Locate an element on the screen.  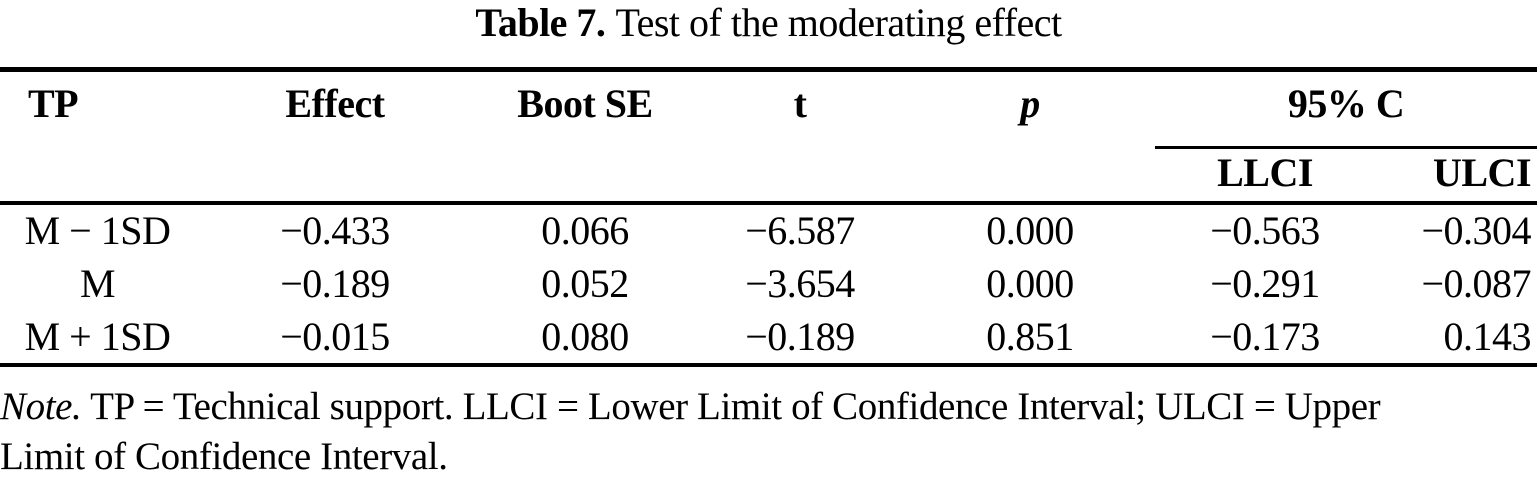
effect-cell: −0.015 is located at coordinates (335, 336).